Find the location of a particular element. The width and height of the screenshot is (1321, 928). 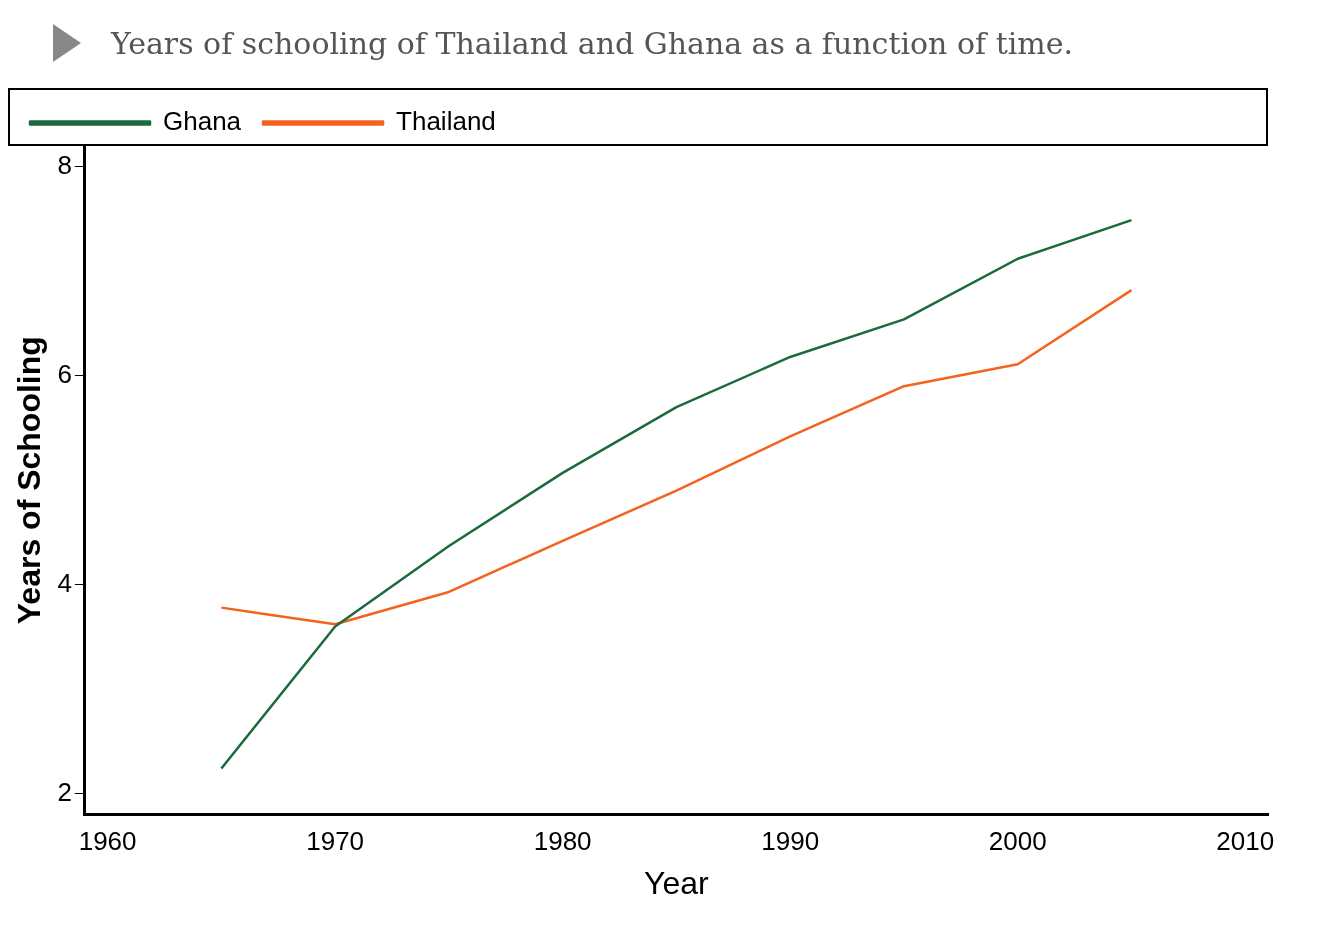

y-tick-label: 6 is located at coordinates (64, 373).